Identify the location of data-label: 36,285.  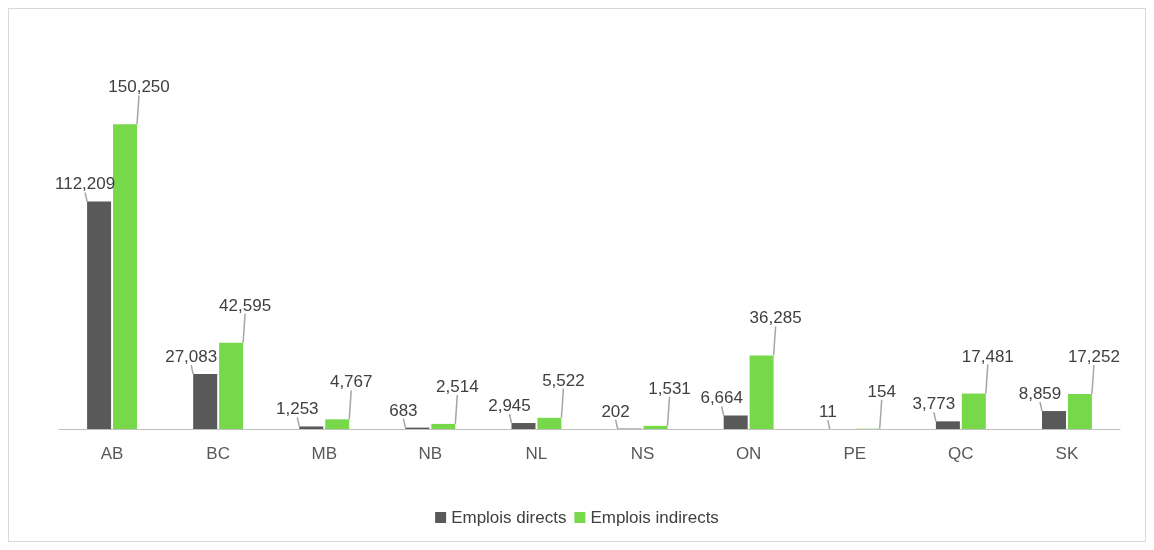
(775, 318).